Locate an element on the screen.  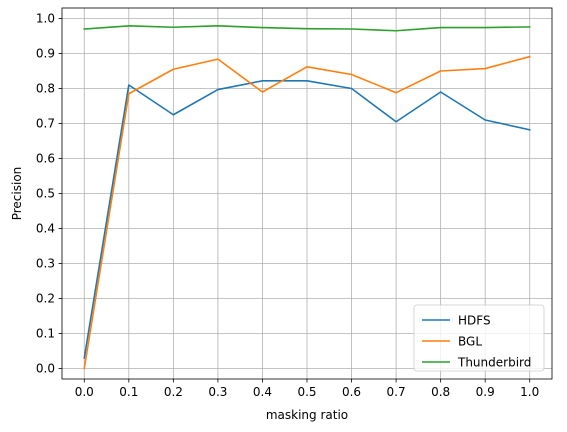
y-tick-label: 0.4 is located at coordinates (45, 229).